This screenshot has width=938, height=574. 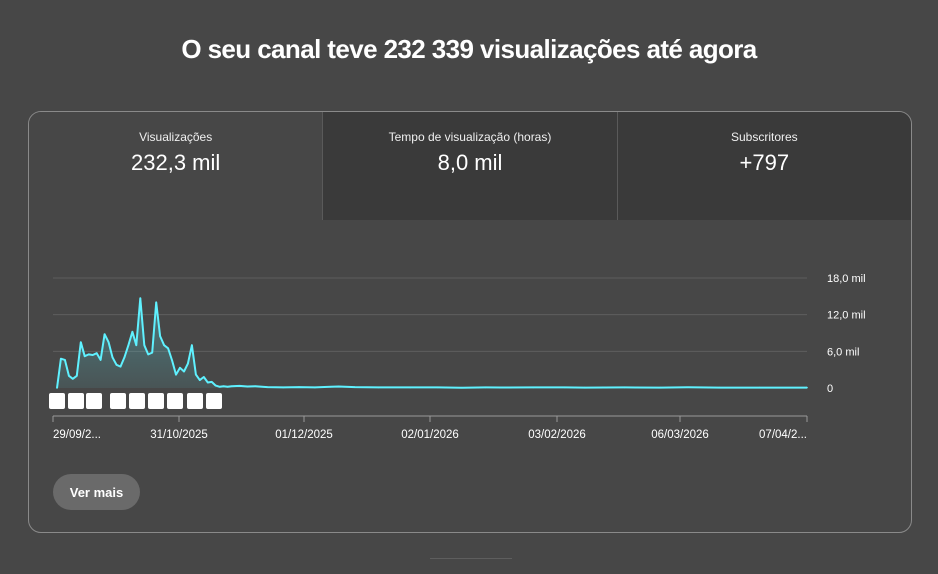 I want to click on x-tick-label: 03/02/2026, so click(x=557, y=435).